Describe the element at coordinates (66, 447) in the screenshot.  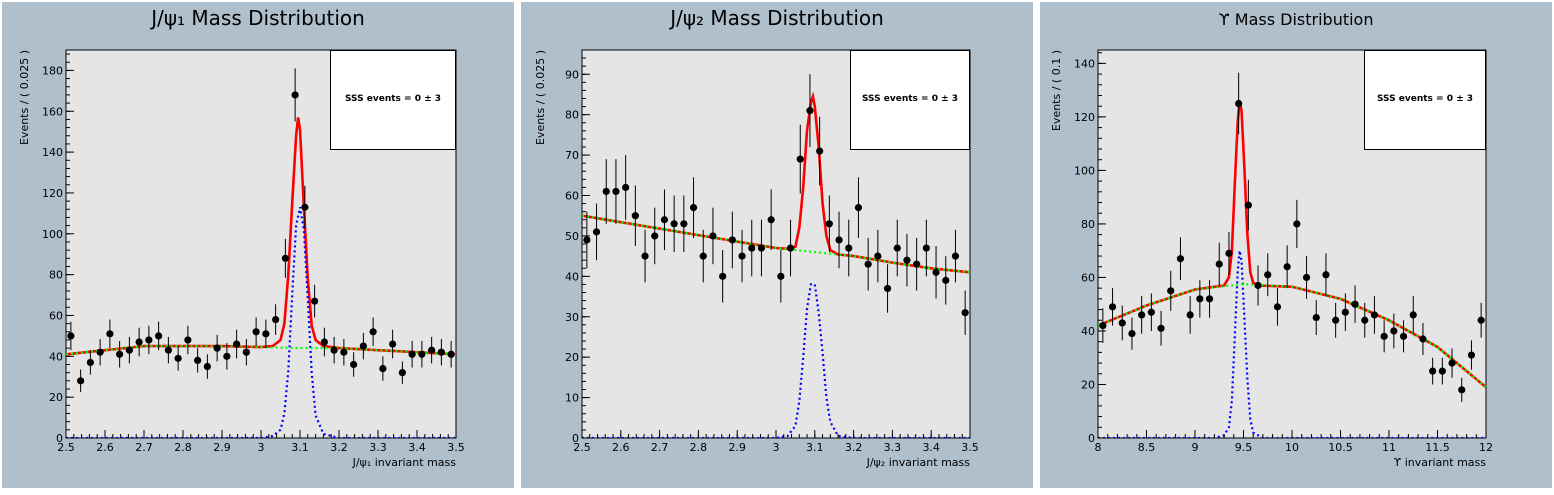
I see `x-tick-label: 2.5` at that location.